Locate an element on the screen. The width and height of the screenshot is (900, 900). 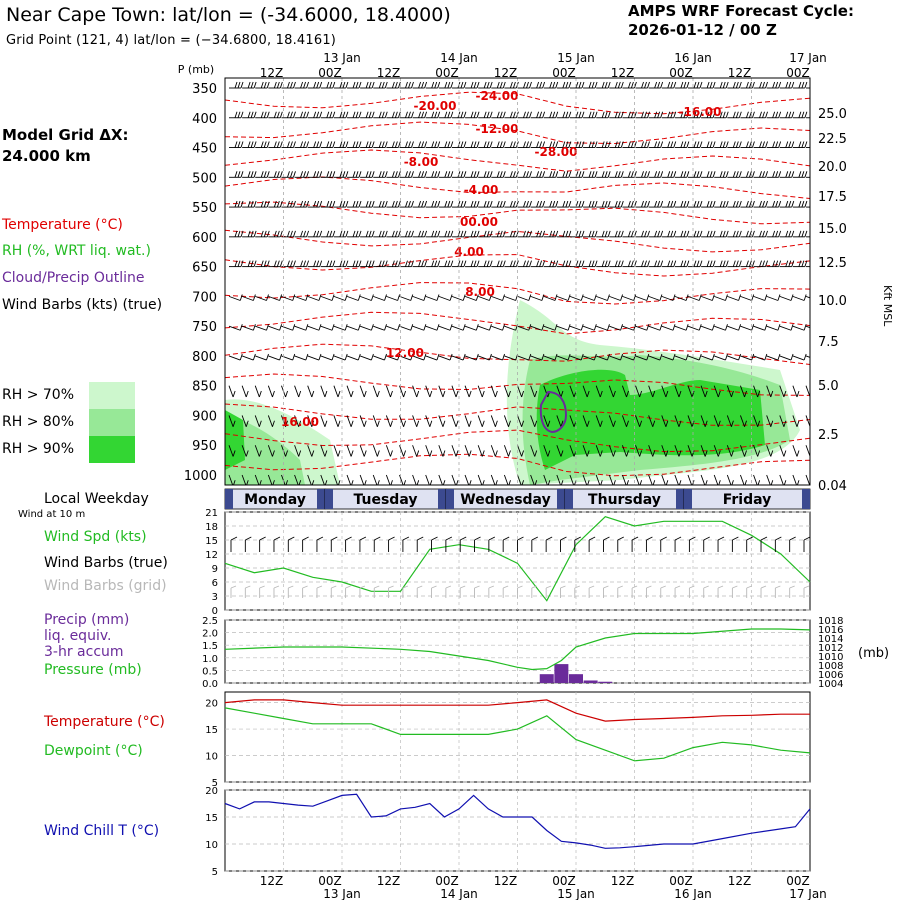
temperature-label: Temperature (°C) is located at coordinates (104, 722).